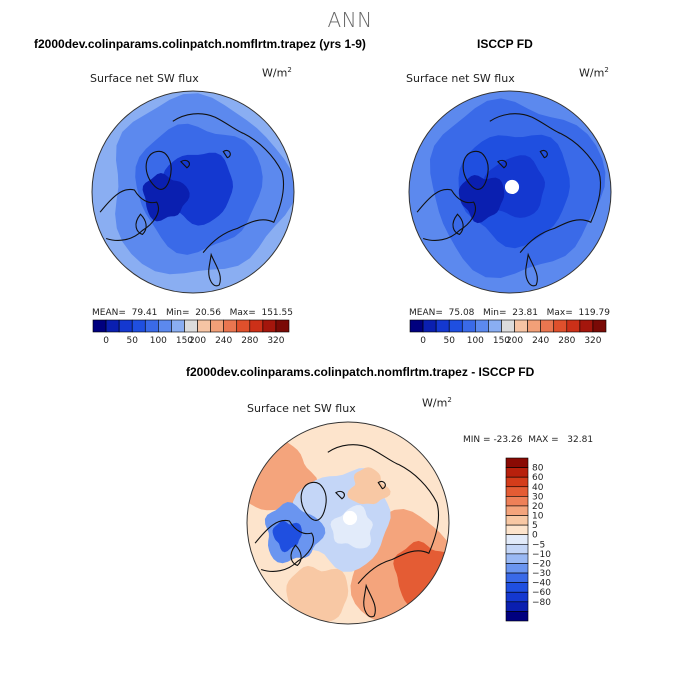 The width and height of the screenshot is (700, 700). What do you see at coordinates (592, 341) in the screenshot?
I see `panel-2-colorbar-tick-label: 320` at bounding box center [592, 341].